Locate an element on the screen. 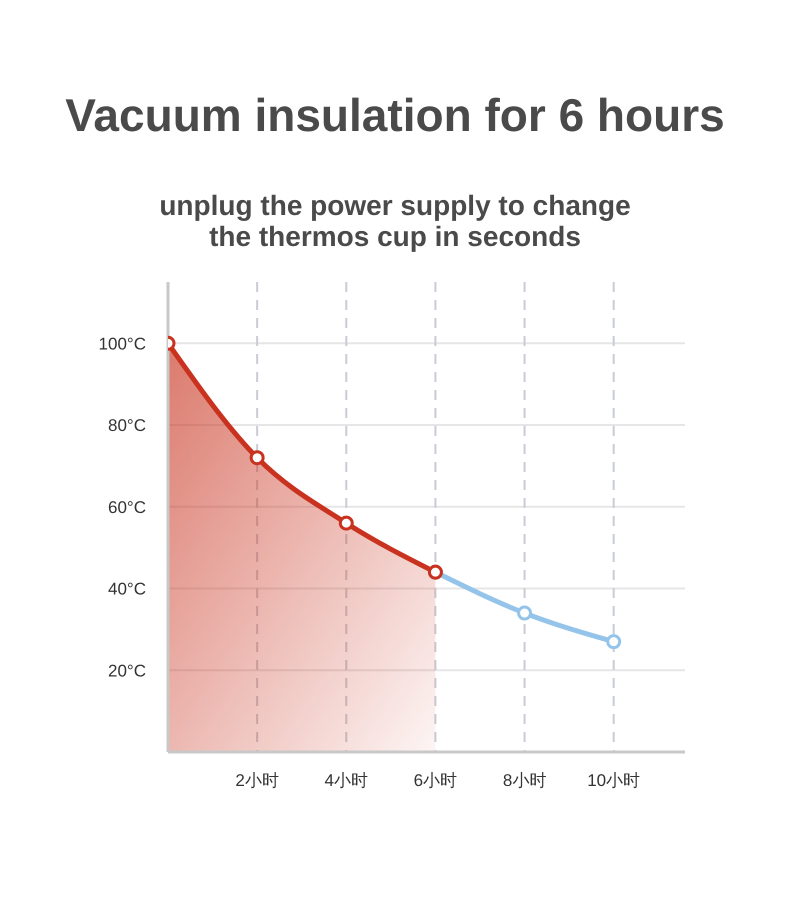 The height and width of the screenshot is (912, 790). x-tick-label: 6小时 is located at coordinates (436, 780).